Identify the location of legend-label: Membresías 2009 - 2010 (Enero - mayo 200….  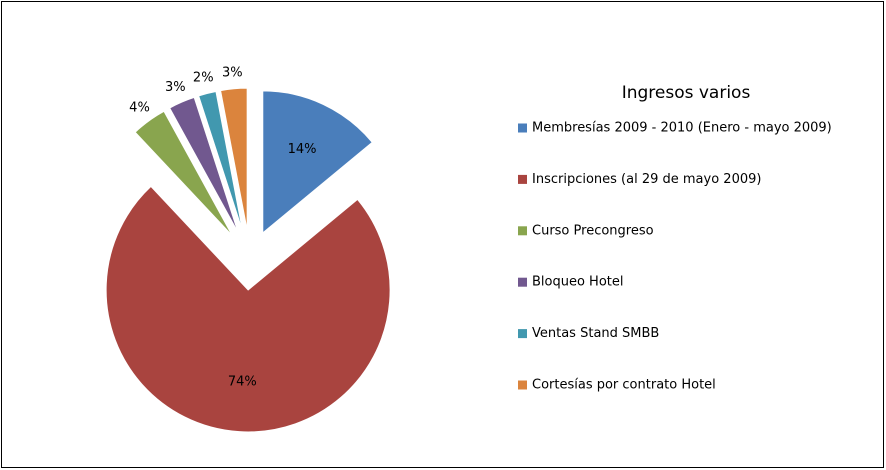
(682, 128).